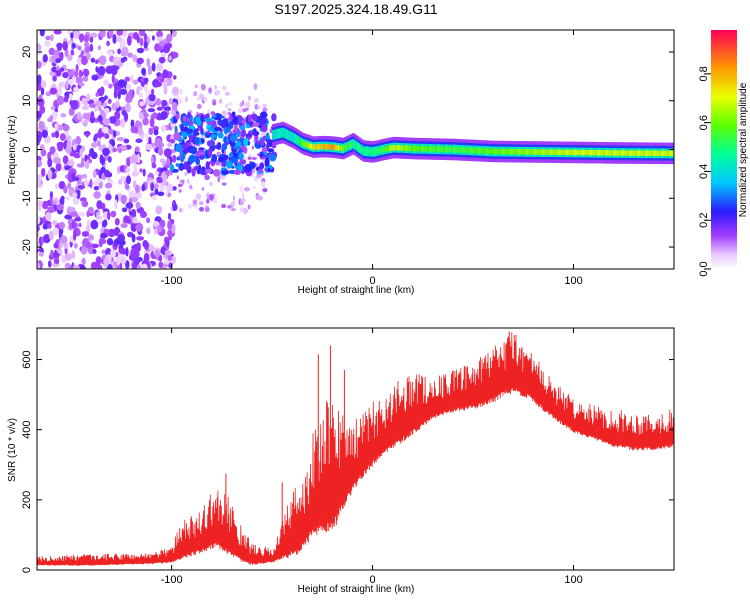 The width and height of the screenshot is (750, 600). What do you see at coordinates (27, 52) in the screenshot?
I see `spectrogram-y-tick-label: 20` at bounding box center [27, 52].